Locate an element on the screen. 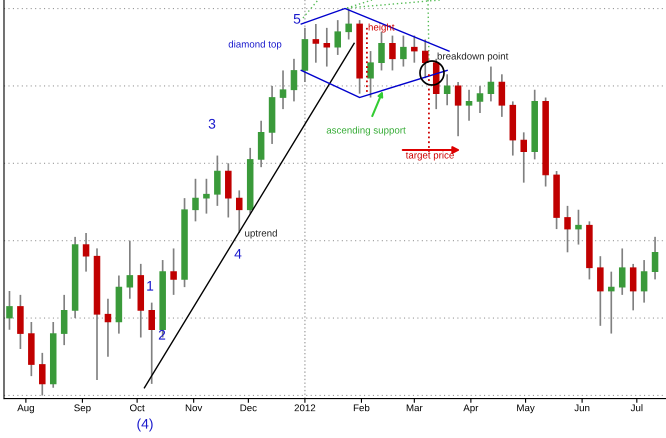 The image size is (666, 438). annotation: 3 is located at coordinates (212, 123).